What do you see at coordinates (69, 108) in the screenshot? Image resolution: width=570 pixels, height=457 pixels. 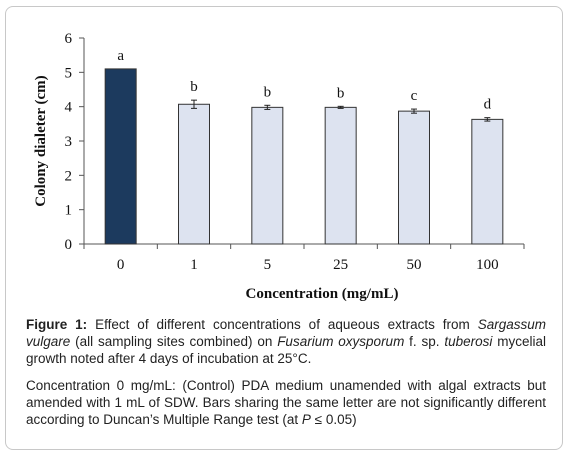 I see `y-tick-label: 4` at bounding box center [69, 108].